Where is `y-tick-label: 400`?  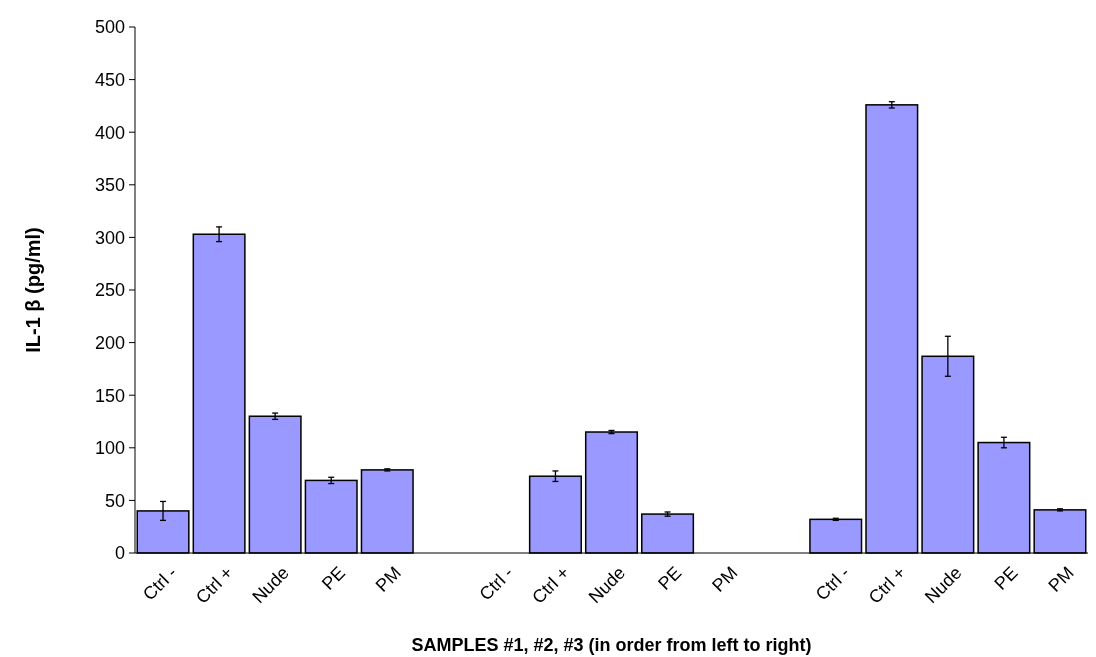 y-tick-label: 400 is located at coordinates (109, 132).